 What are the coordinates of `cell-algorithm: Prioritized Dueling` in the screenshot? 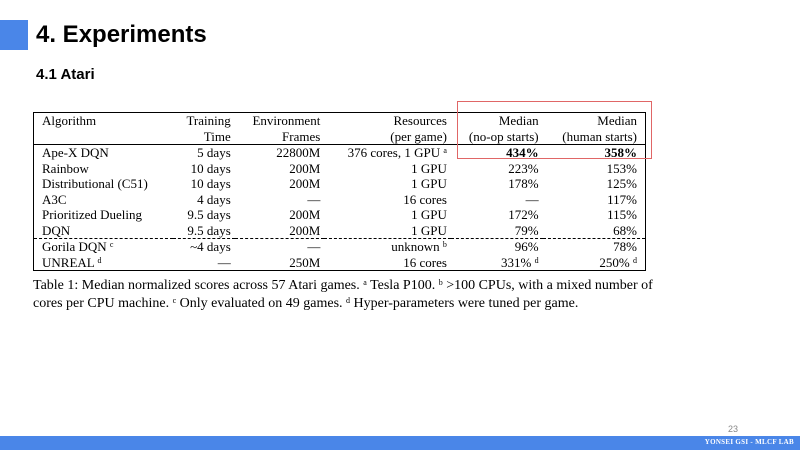 It's located at (92, 214).